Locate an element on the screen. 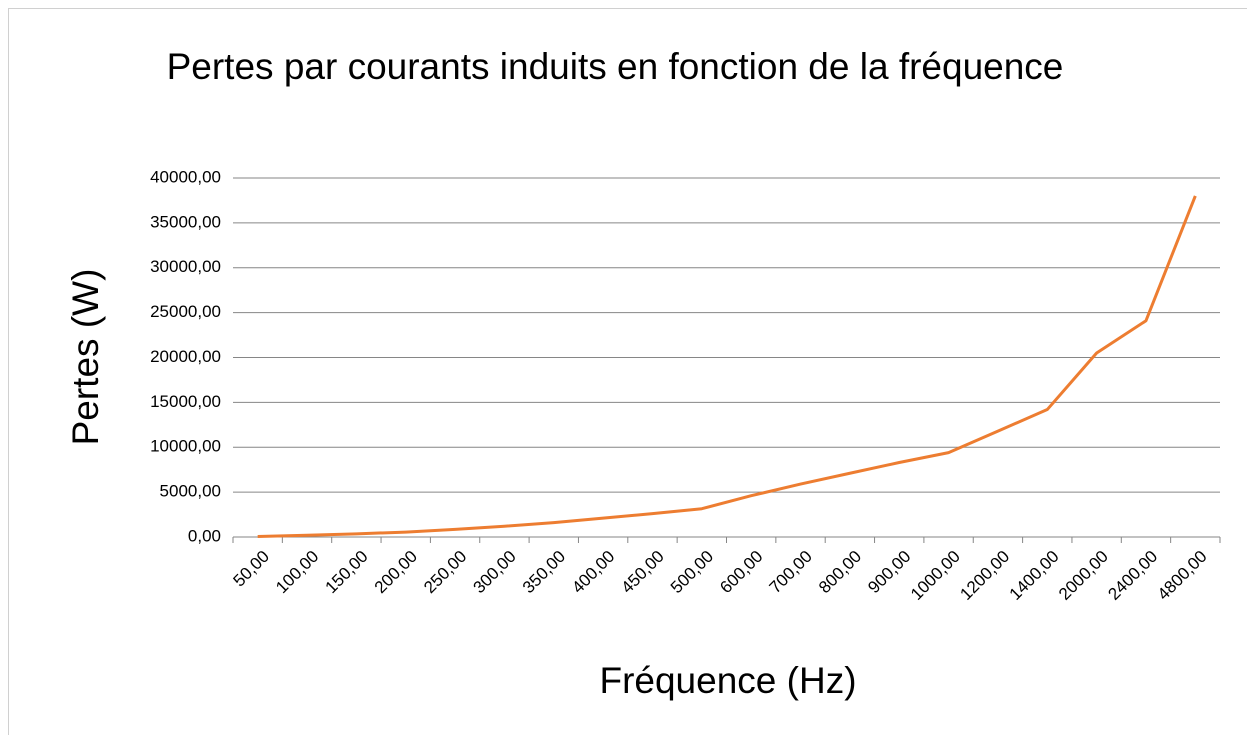 The image size is (1247, 735). y-tick-label: 20000,00 is located at coordinates (185, 356).